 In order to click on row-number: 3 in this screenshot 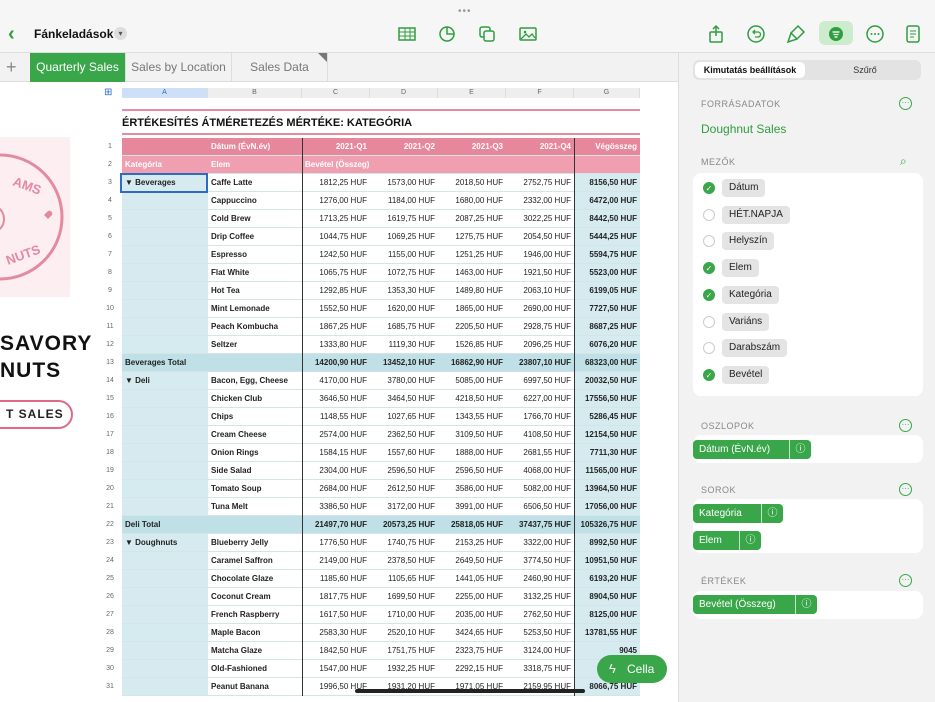, I will do `click(110, 182)`.